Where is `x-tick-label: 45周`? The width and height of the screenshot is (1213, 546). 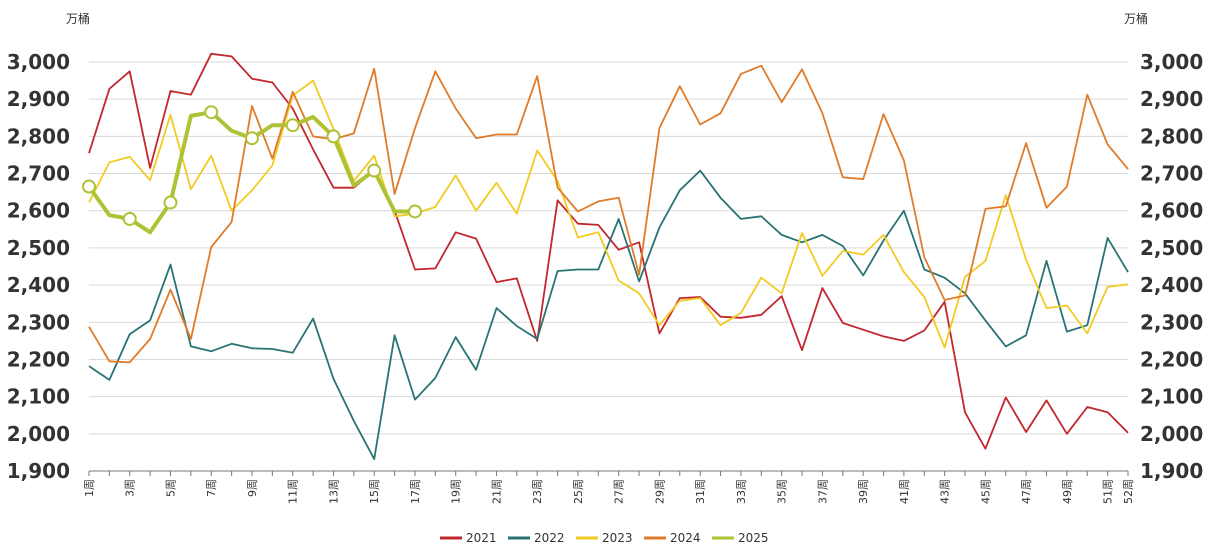
x-tick-label: 45周 is located at coordinates (985, 491).